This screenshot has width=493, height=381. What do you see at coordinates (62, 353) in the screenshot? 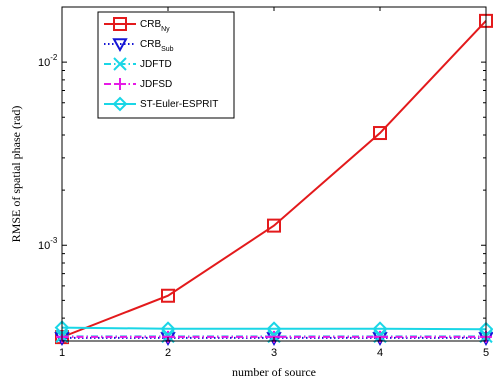
I see `x-tick-label: 1` at bounding box center [62, 353].